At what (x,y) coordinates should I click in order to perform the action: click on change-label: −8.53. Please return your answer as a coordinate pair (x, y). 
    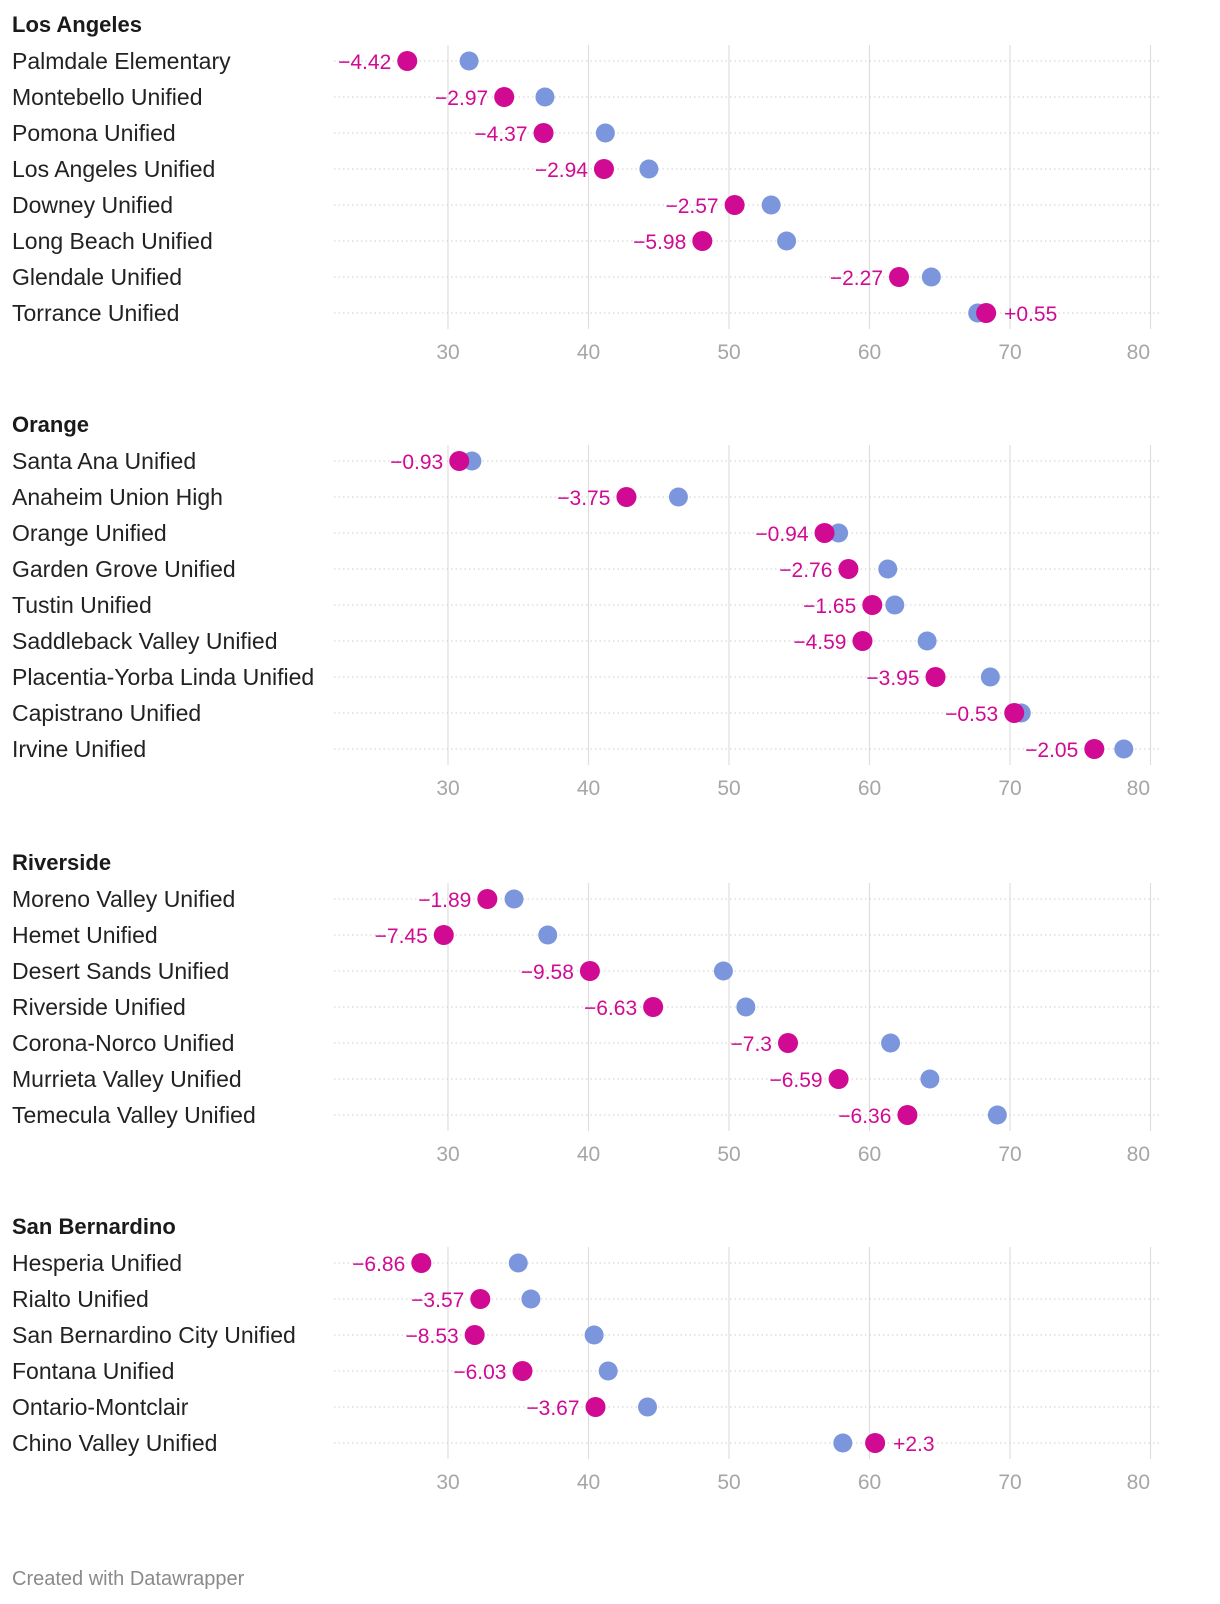
    Looking at the image, I should click on (432, 1336).